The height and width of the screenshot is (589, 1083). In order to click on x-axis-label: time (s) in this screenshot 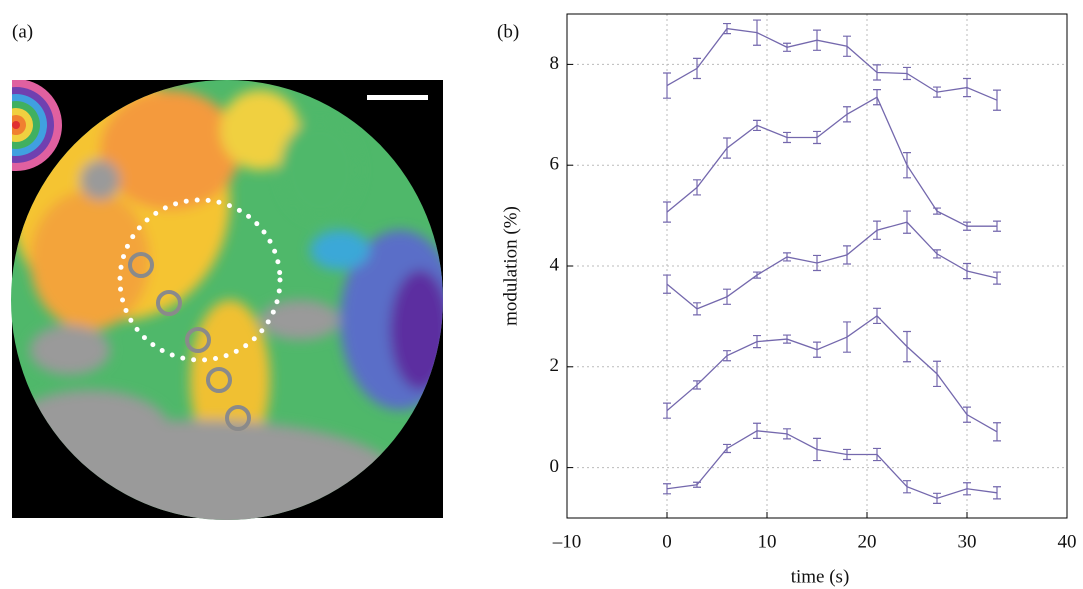, I will do `click(820, 576)`.